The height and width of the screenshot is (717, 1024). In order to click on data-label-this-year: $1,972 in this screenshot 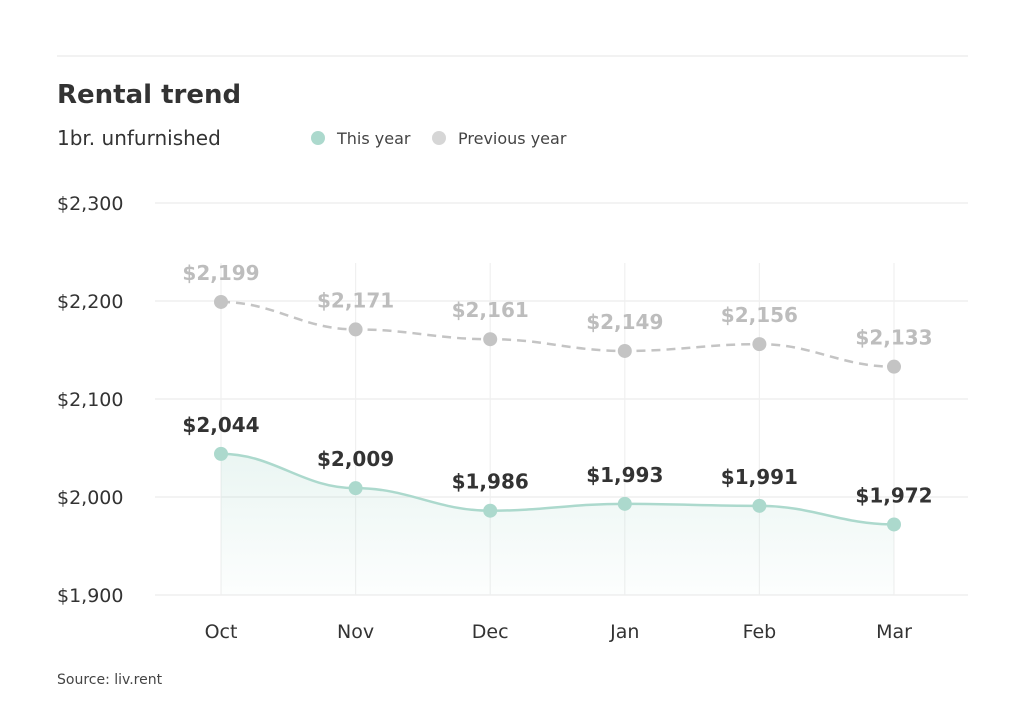, I will do `click(893, 495)`.